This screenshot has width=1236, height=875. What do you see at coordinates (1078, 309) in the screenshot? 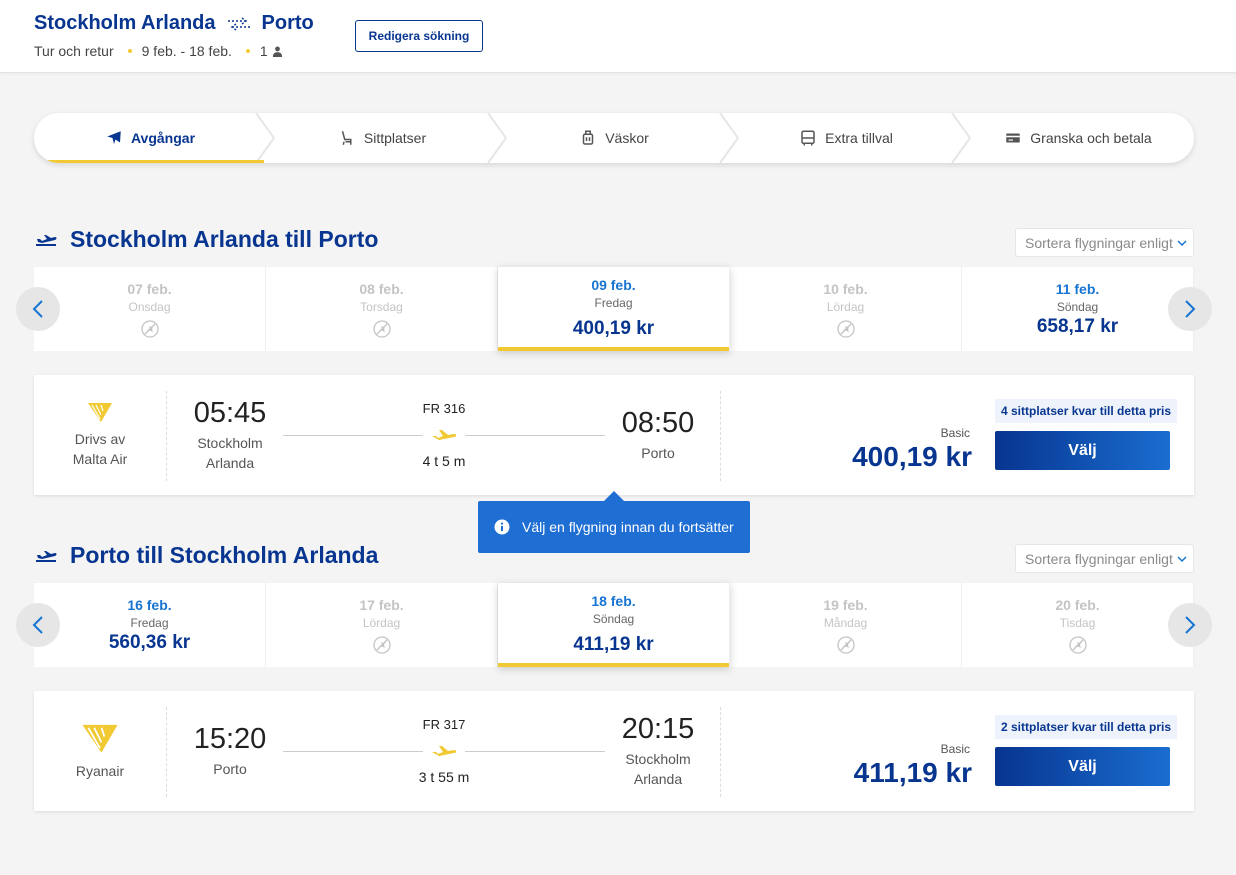
I see `date-option: 11 feb. Söndag 658,17 kr` at bounding box center [1078, 309].